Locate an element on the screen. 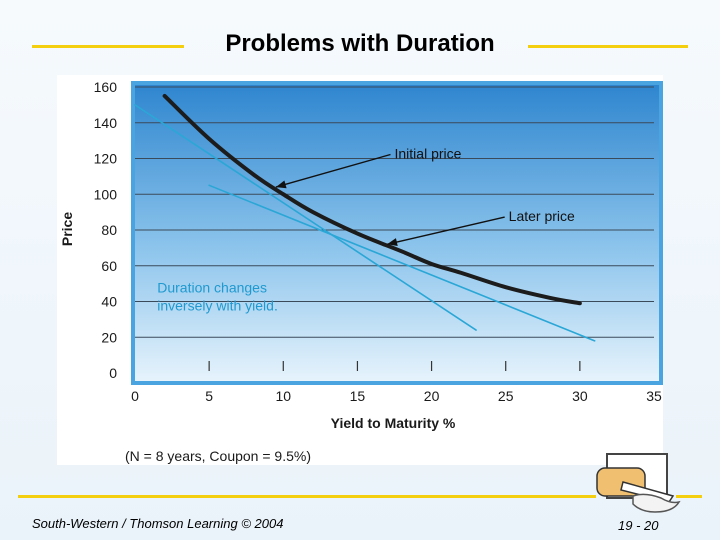 The image size is (720, 540). y-tick-label: 160 is located at coordinates (106, 87).